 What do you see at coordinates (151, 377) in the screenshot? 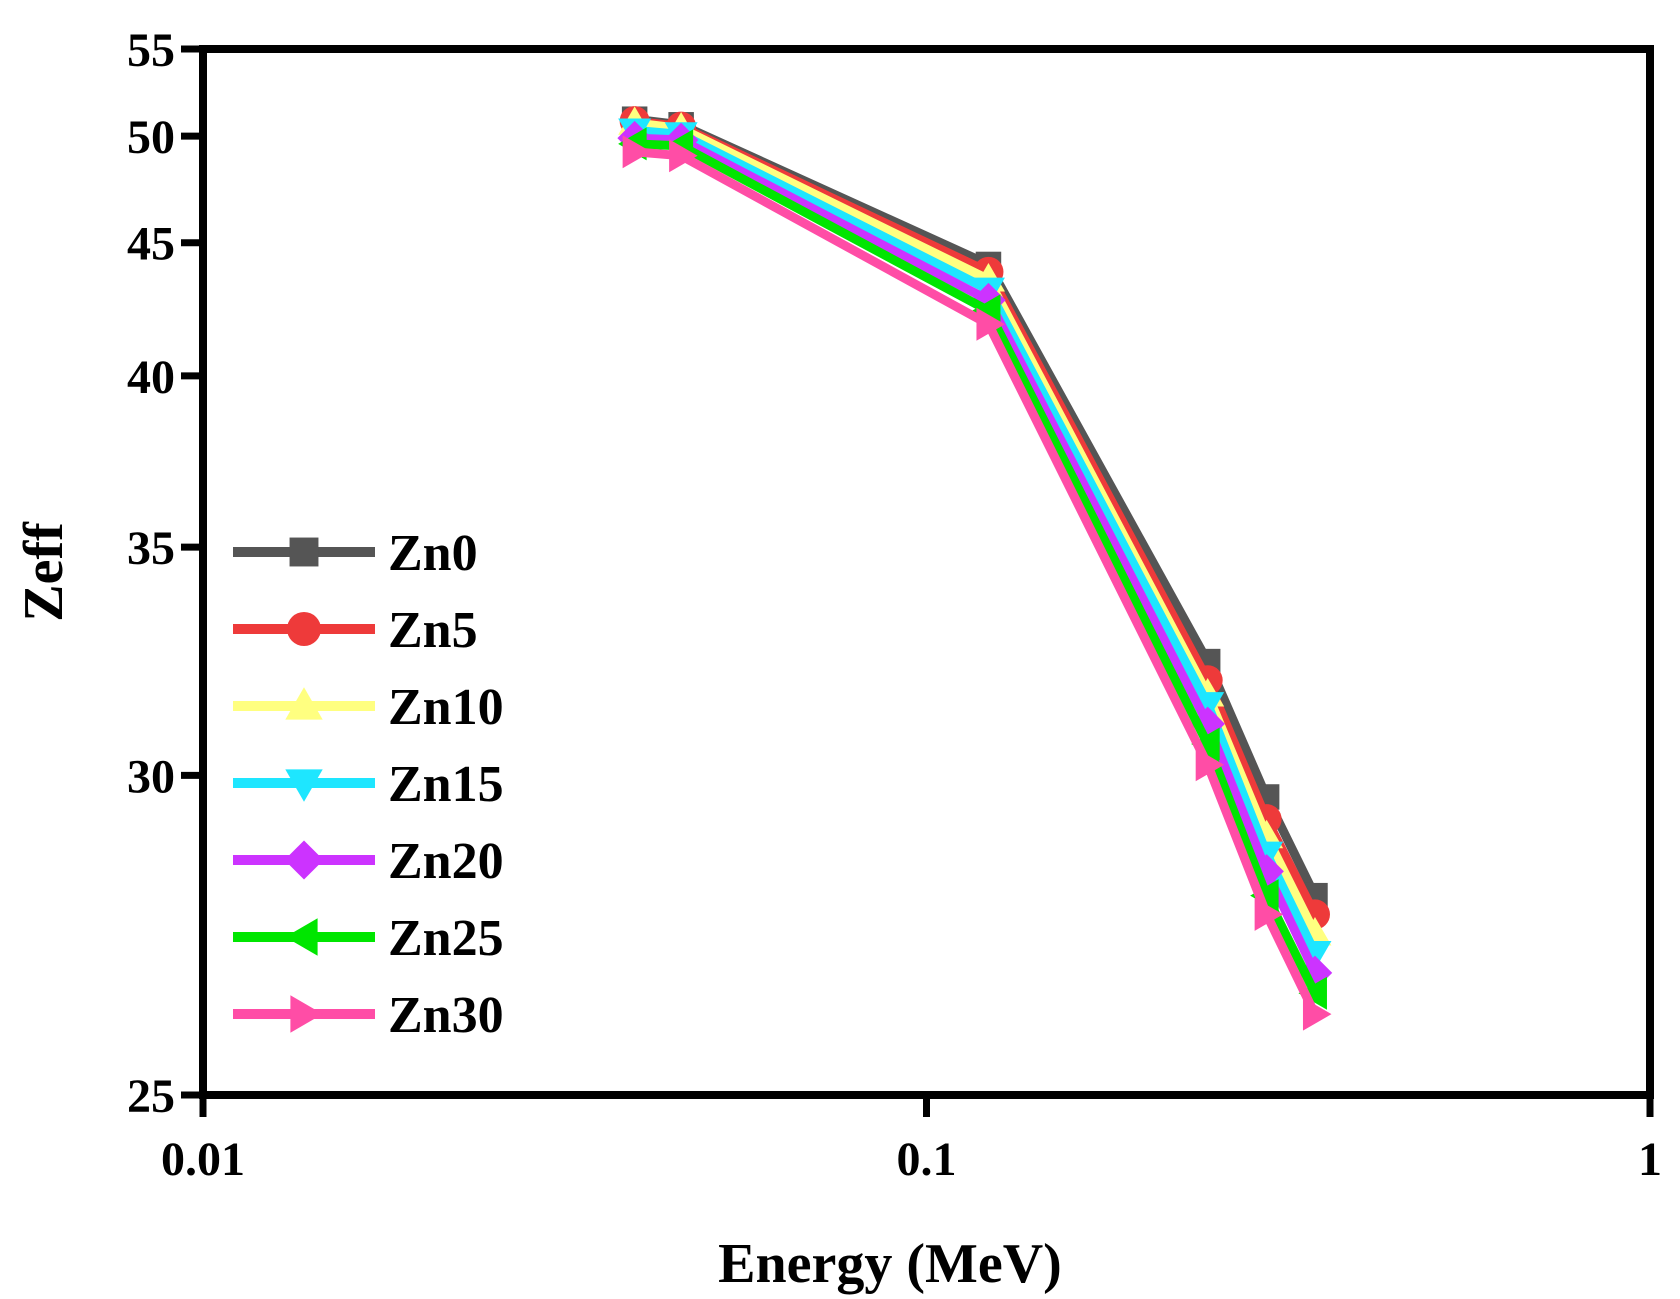
I see `y-tick-label: 40` at bounding box center [151, 377].